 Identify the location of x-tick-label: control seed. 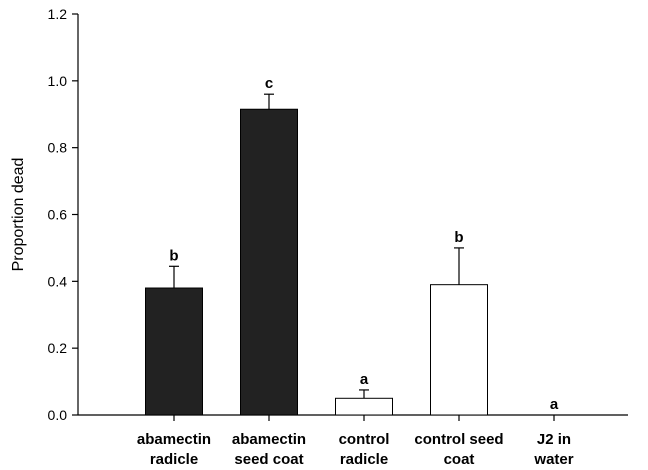
(458, 439).